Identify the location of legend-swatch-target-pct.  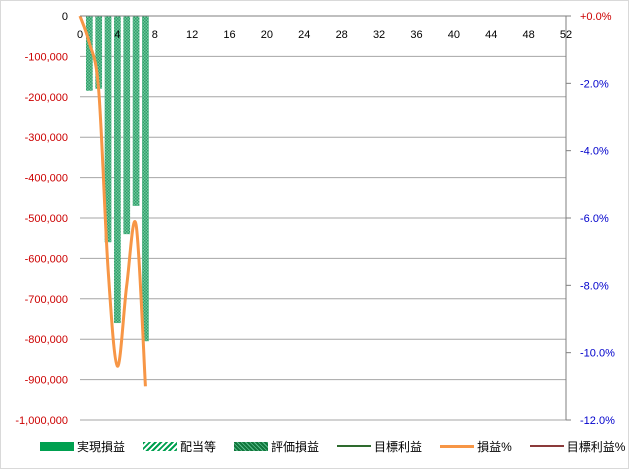
(546, 446).